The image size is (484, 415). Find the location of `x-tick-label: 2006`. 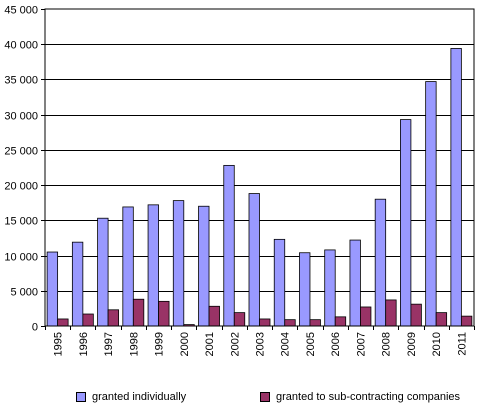

x-tick-label: 2006 is located at coordinates (336, 344).